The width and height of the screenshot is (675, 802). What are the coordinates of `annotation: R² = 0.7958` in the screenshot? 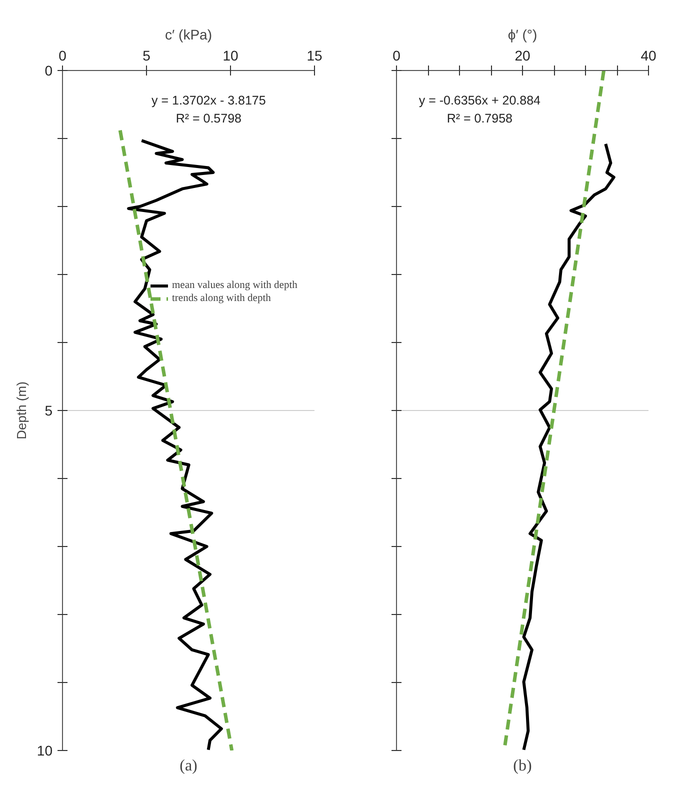 It's located at (479, 119).